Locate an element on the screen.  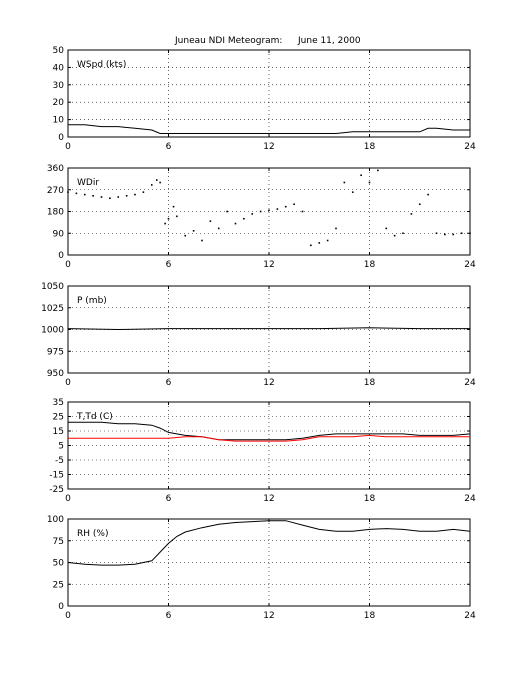
rh-x-tick-label: 0 is located at coordinates (68, 616).